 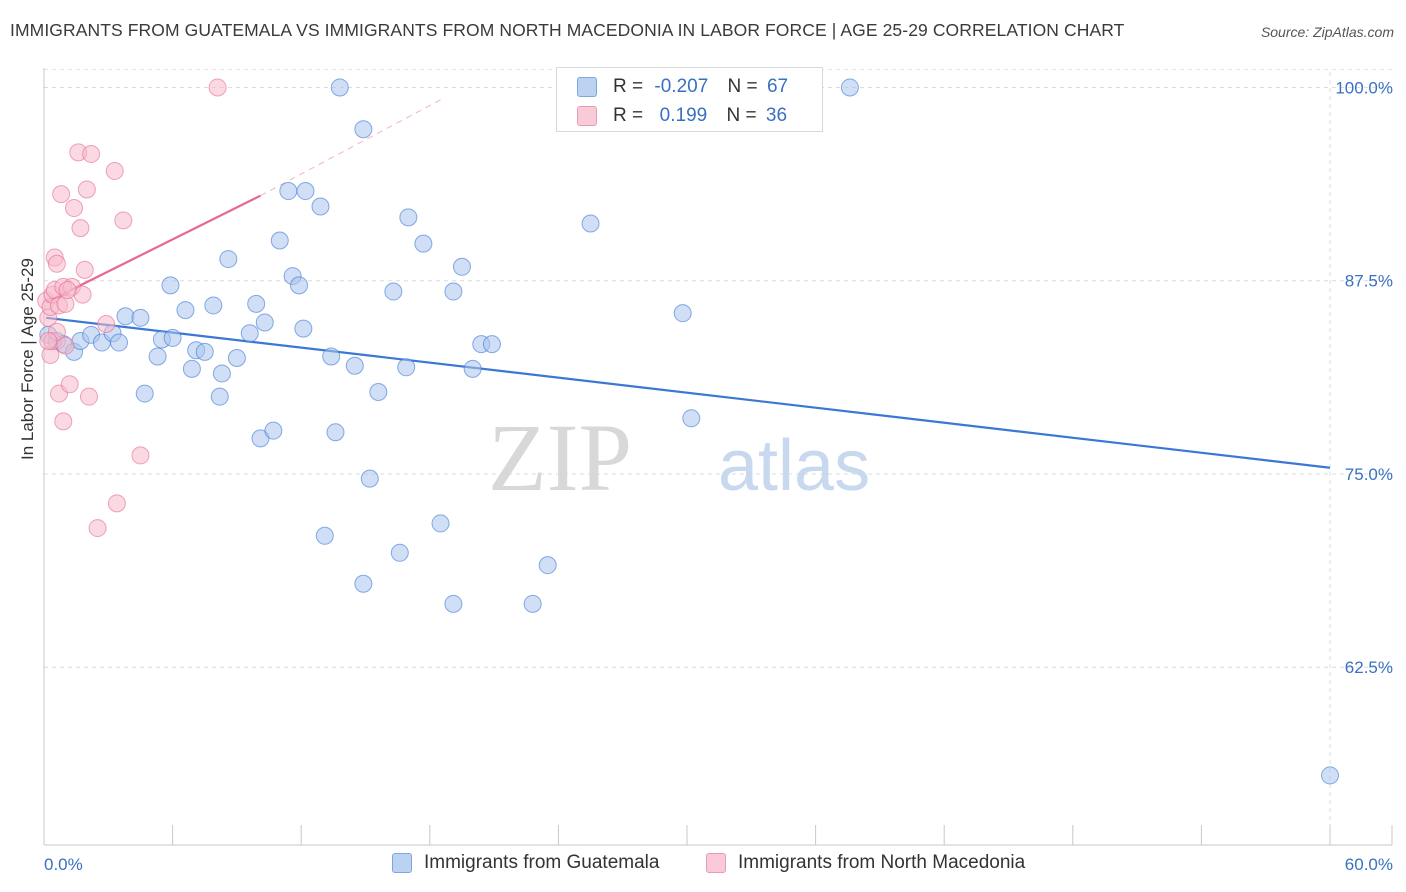 What do you see at coordinates (777, 86) in the screenshot?
I see `n-value-guatemala: 67` at bounding box center [777, 86].